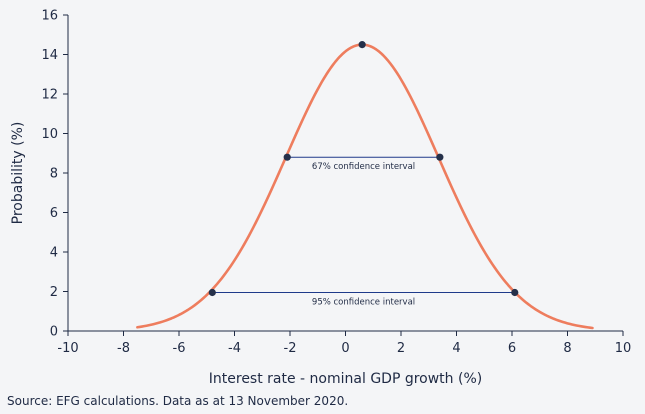  Describe the element at coordinates (456, 348) in the screenshot. I see `x-tick-label: 4` at that location.